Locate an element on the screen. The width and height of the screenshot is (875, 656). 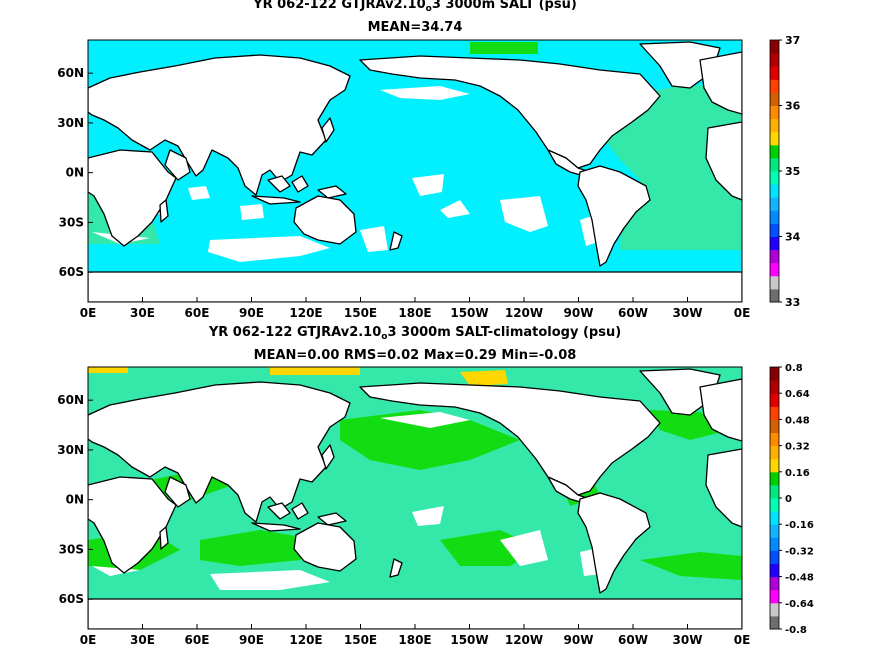
colorbar-label: -0.16 is located at coordinates (799, 525).